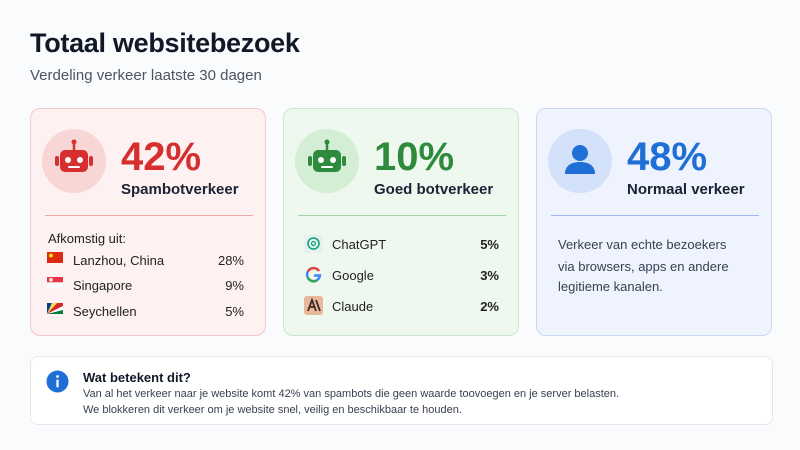 The image size is (800, 450). I want to click on origin-name: Lanzhou, China, so click(119, 260).